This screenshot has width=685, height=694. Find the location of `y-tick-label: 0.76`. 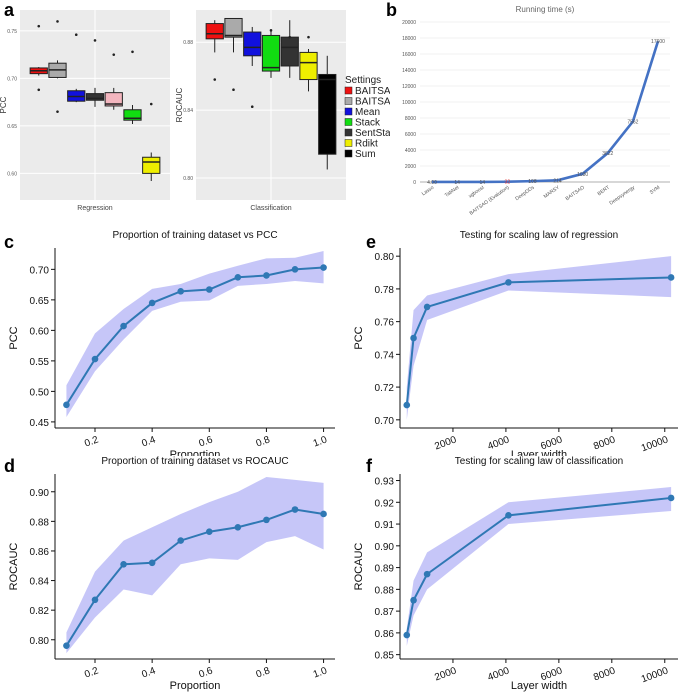

y-tick-label: 0.76 is located at coordinates (385, 323).